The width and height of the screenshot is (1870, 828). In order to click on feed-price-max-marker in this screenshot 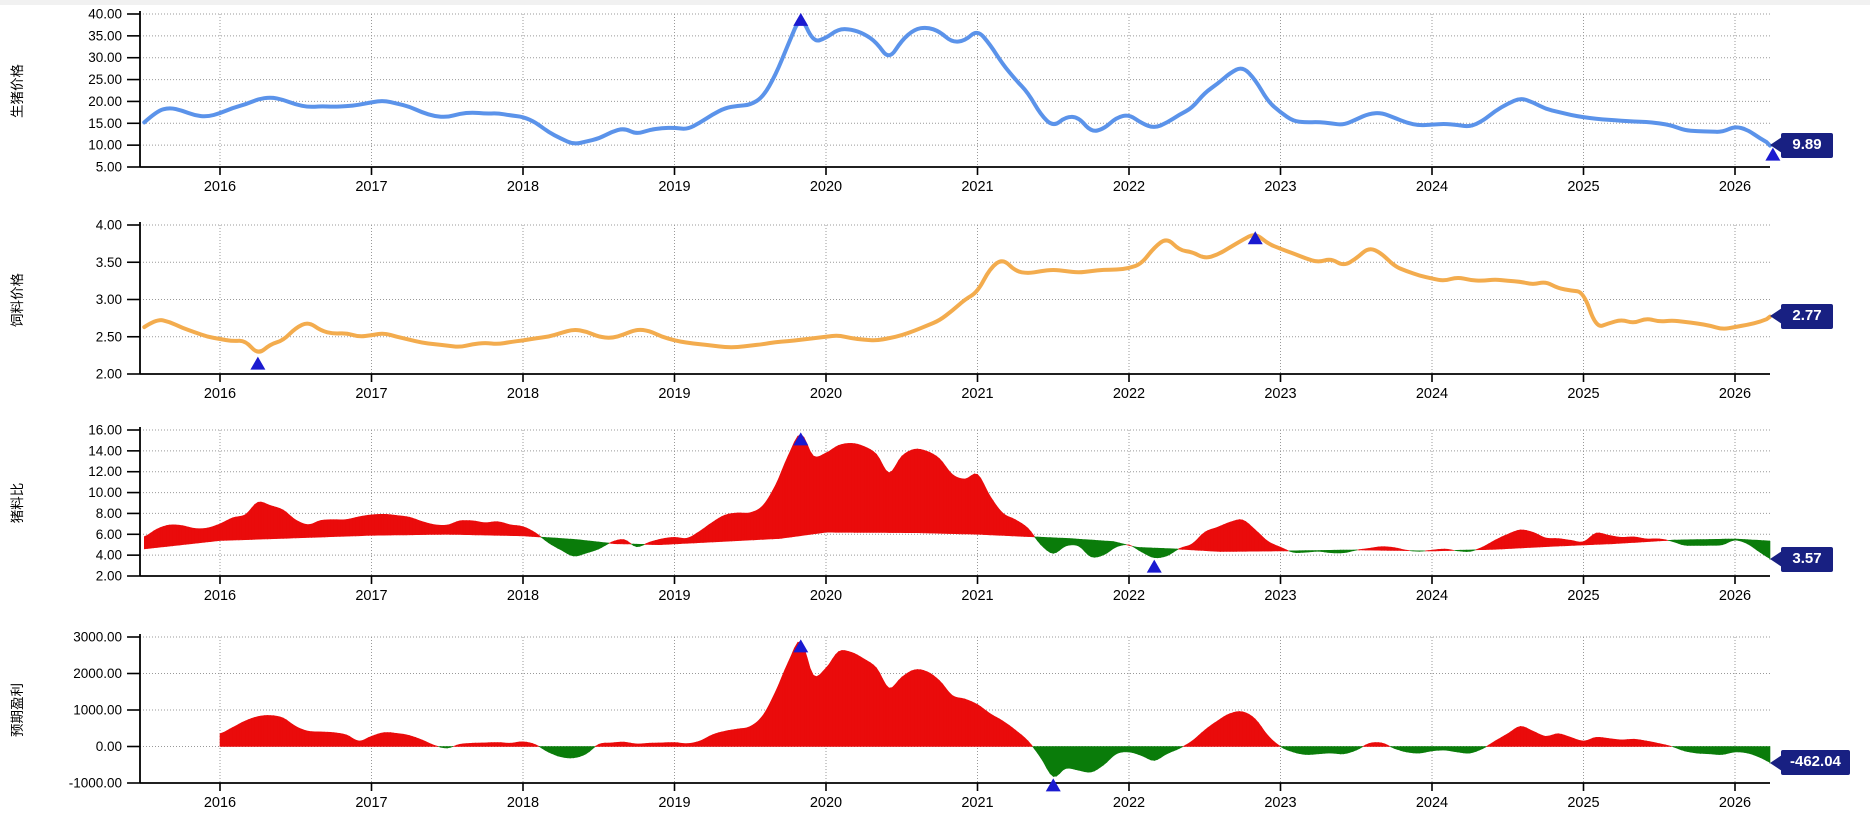, I will do `click(1255, 238)`.